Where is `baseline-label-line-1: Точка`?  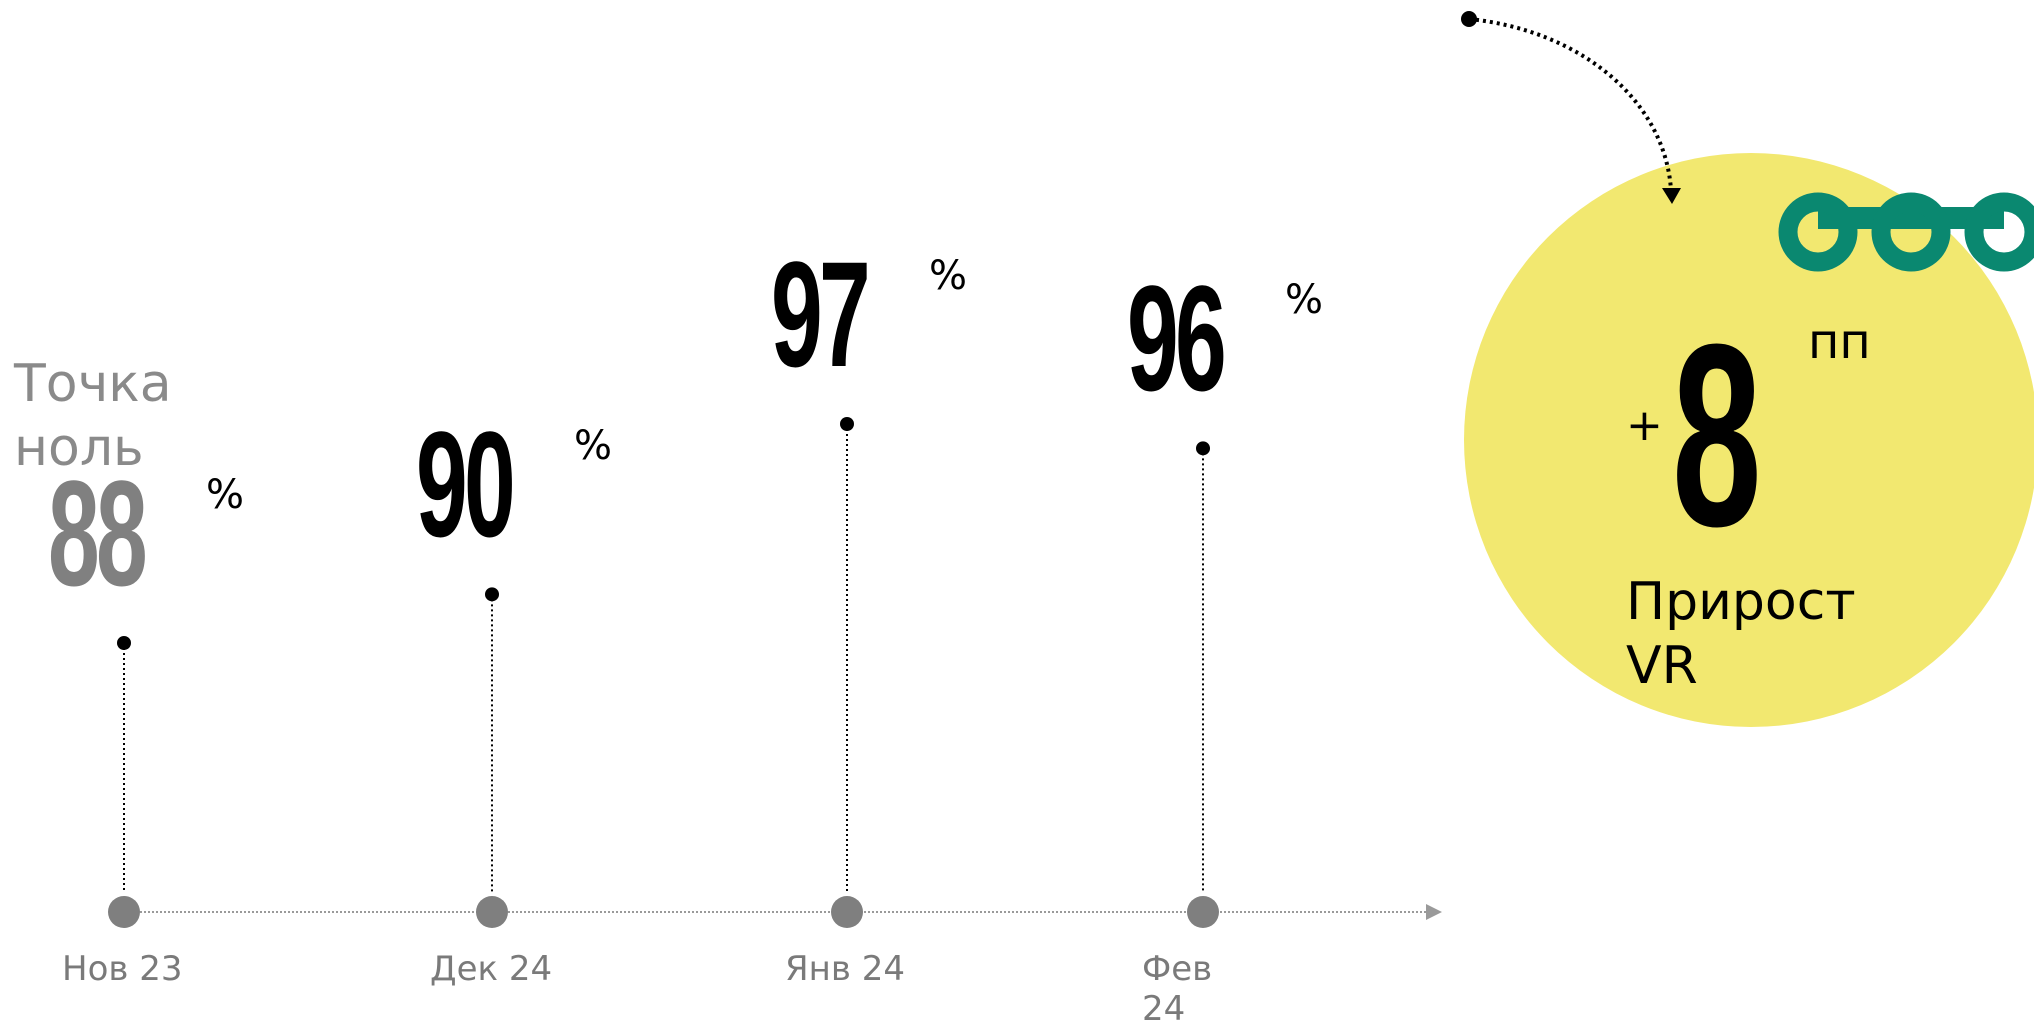 baseline-label-line-1: Точка is located at coordinates (93, 384).